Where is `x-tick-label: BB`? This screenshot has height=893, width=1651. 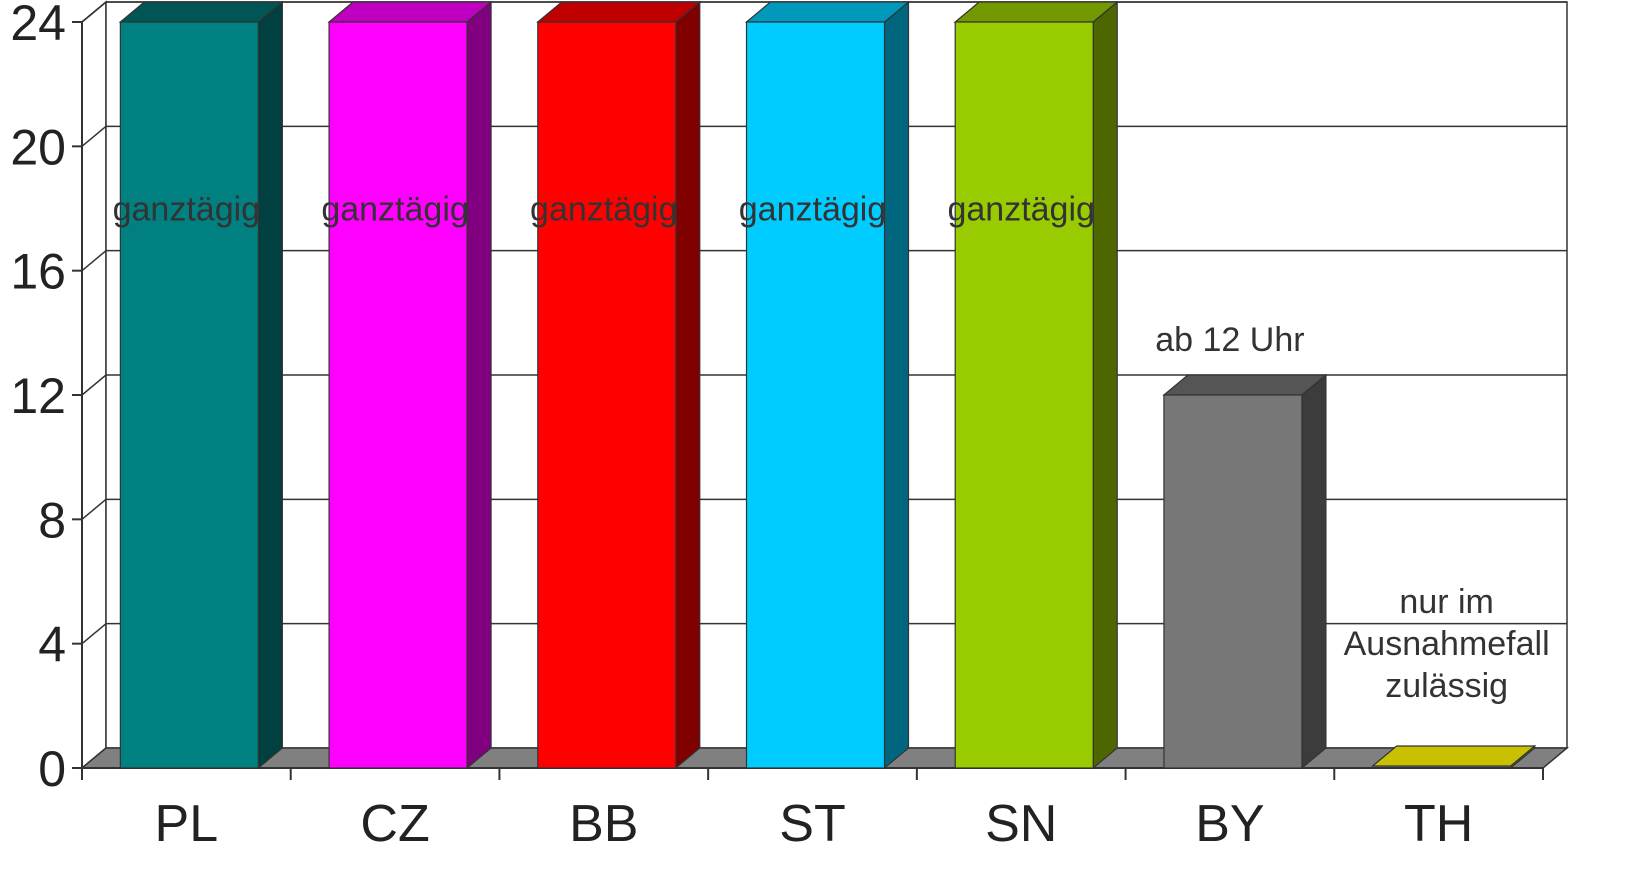
x-tick-label: BB is located at coordinates (603, 824).